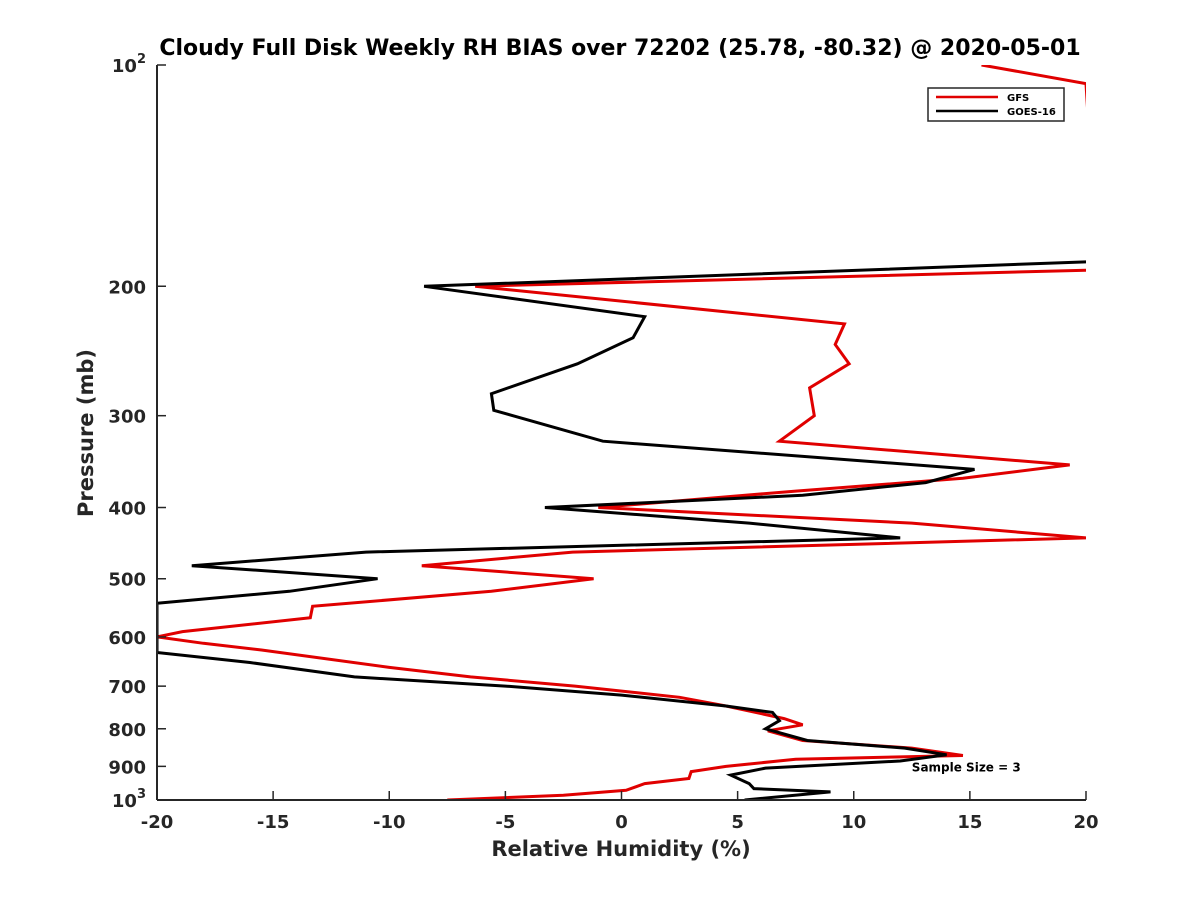 This screenshot has width=1200, height=900. What do you see at coordinates (621, 822) in the screenshot?
I see `x-tick-label: 0` at bounding box center [621, 822].